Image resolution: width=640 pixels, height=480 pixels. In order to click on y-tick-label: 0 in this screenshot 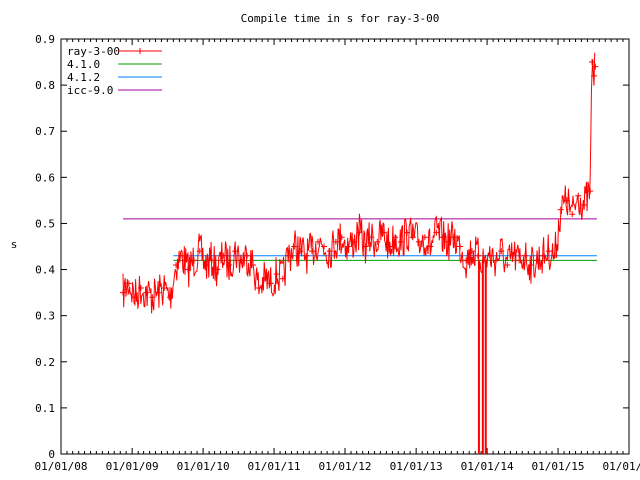, I will do `click(51, 454)`.